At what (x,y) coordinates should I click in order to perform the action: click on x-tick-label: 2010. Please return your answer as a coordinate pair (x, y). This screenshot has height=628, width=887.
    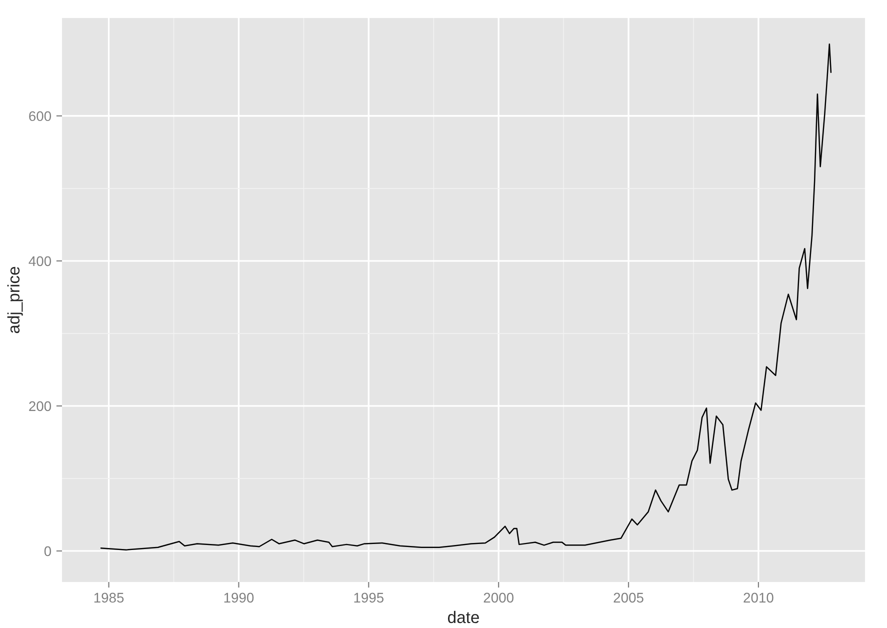
    Looking at the image, I should click on (759, 597).